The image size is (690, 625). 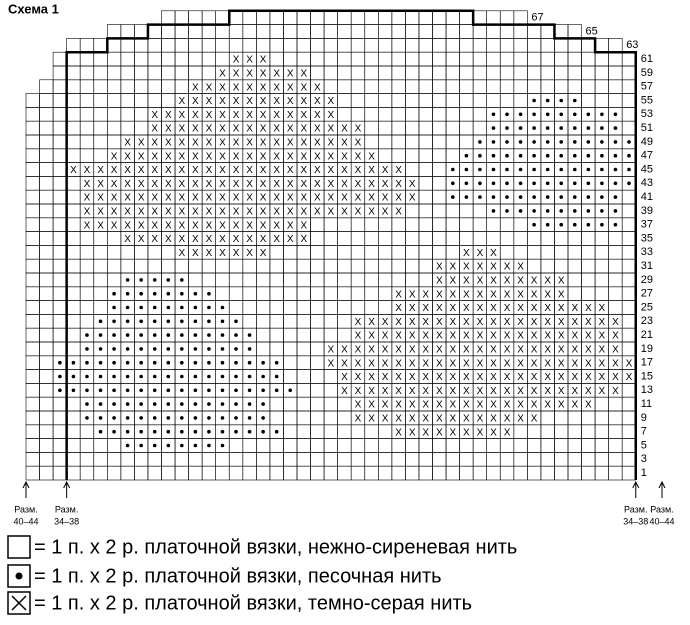 I want to click on size-arrow, so click(x=67, y=489).